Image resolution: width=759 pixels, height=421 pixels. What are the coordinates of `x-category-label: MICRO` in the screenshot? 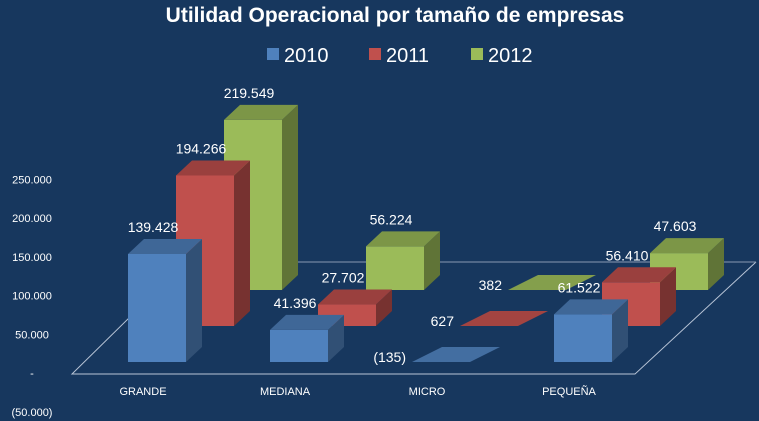 It's located at (427, 392).